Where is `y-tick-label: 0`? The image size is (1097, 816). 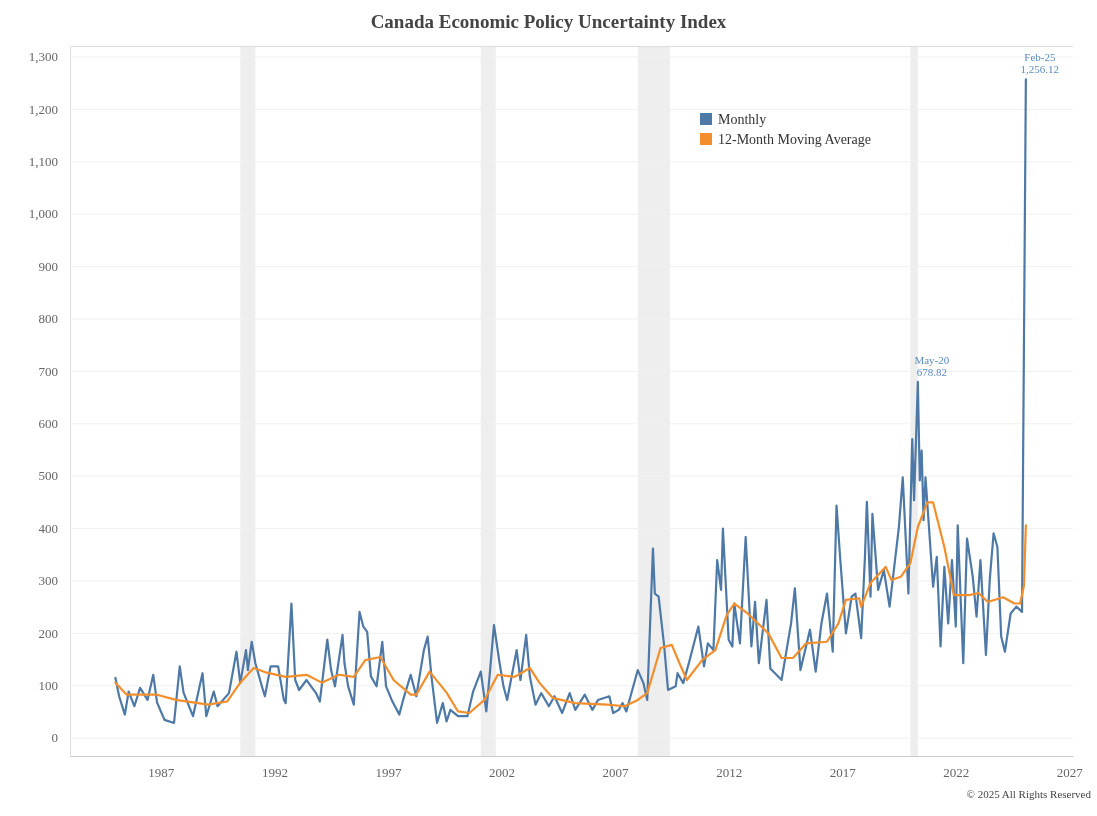 y-tick-label: 0 is located at coordinates (54, 738).